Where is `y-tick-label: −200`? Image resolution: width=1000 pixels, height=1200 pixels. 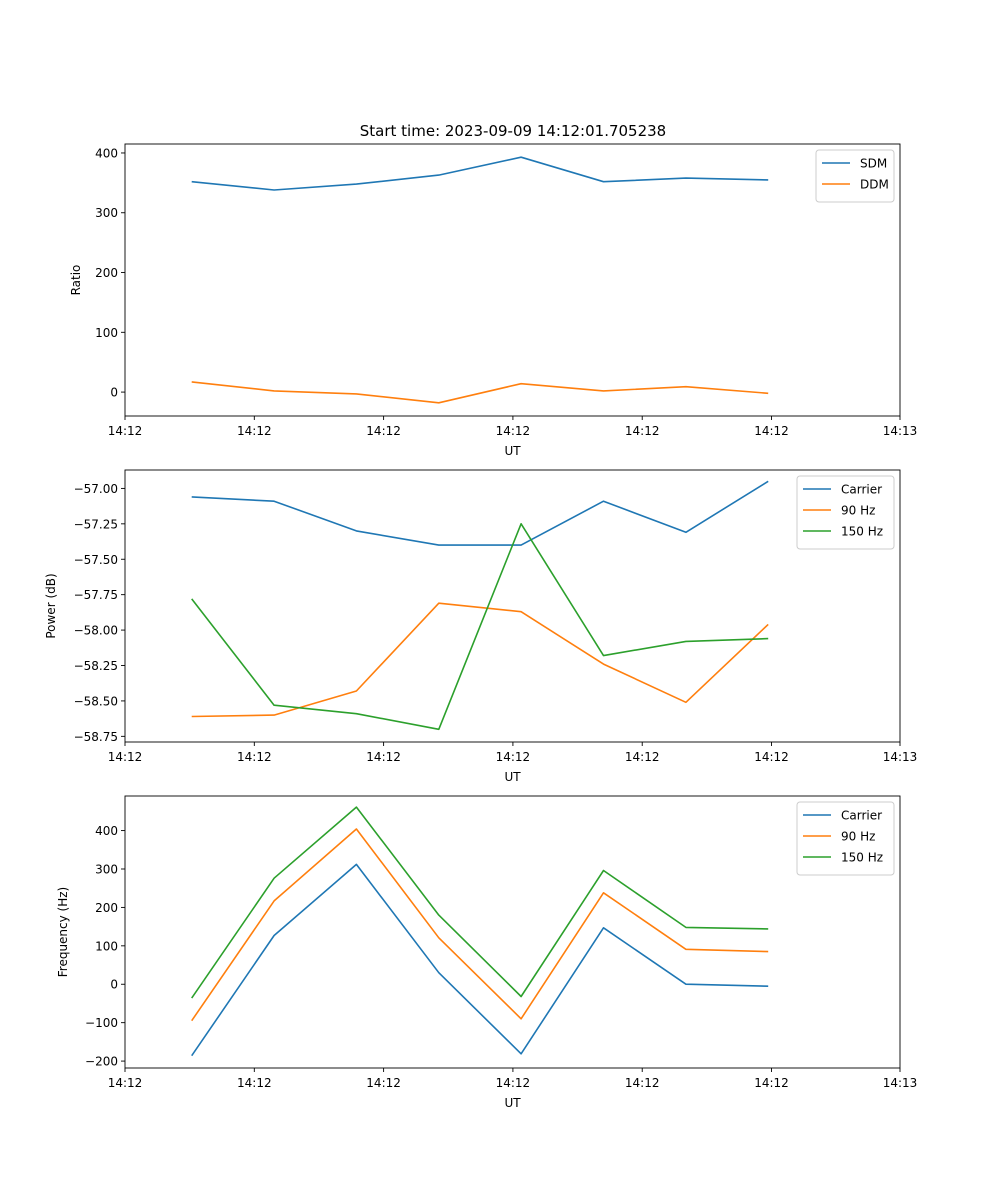
y-tick-label: −200 is located at coordinates (101, 1062).